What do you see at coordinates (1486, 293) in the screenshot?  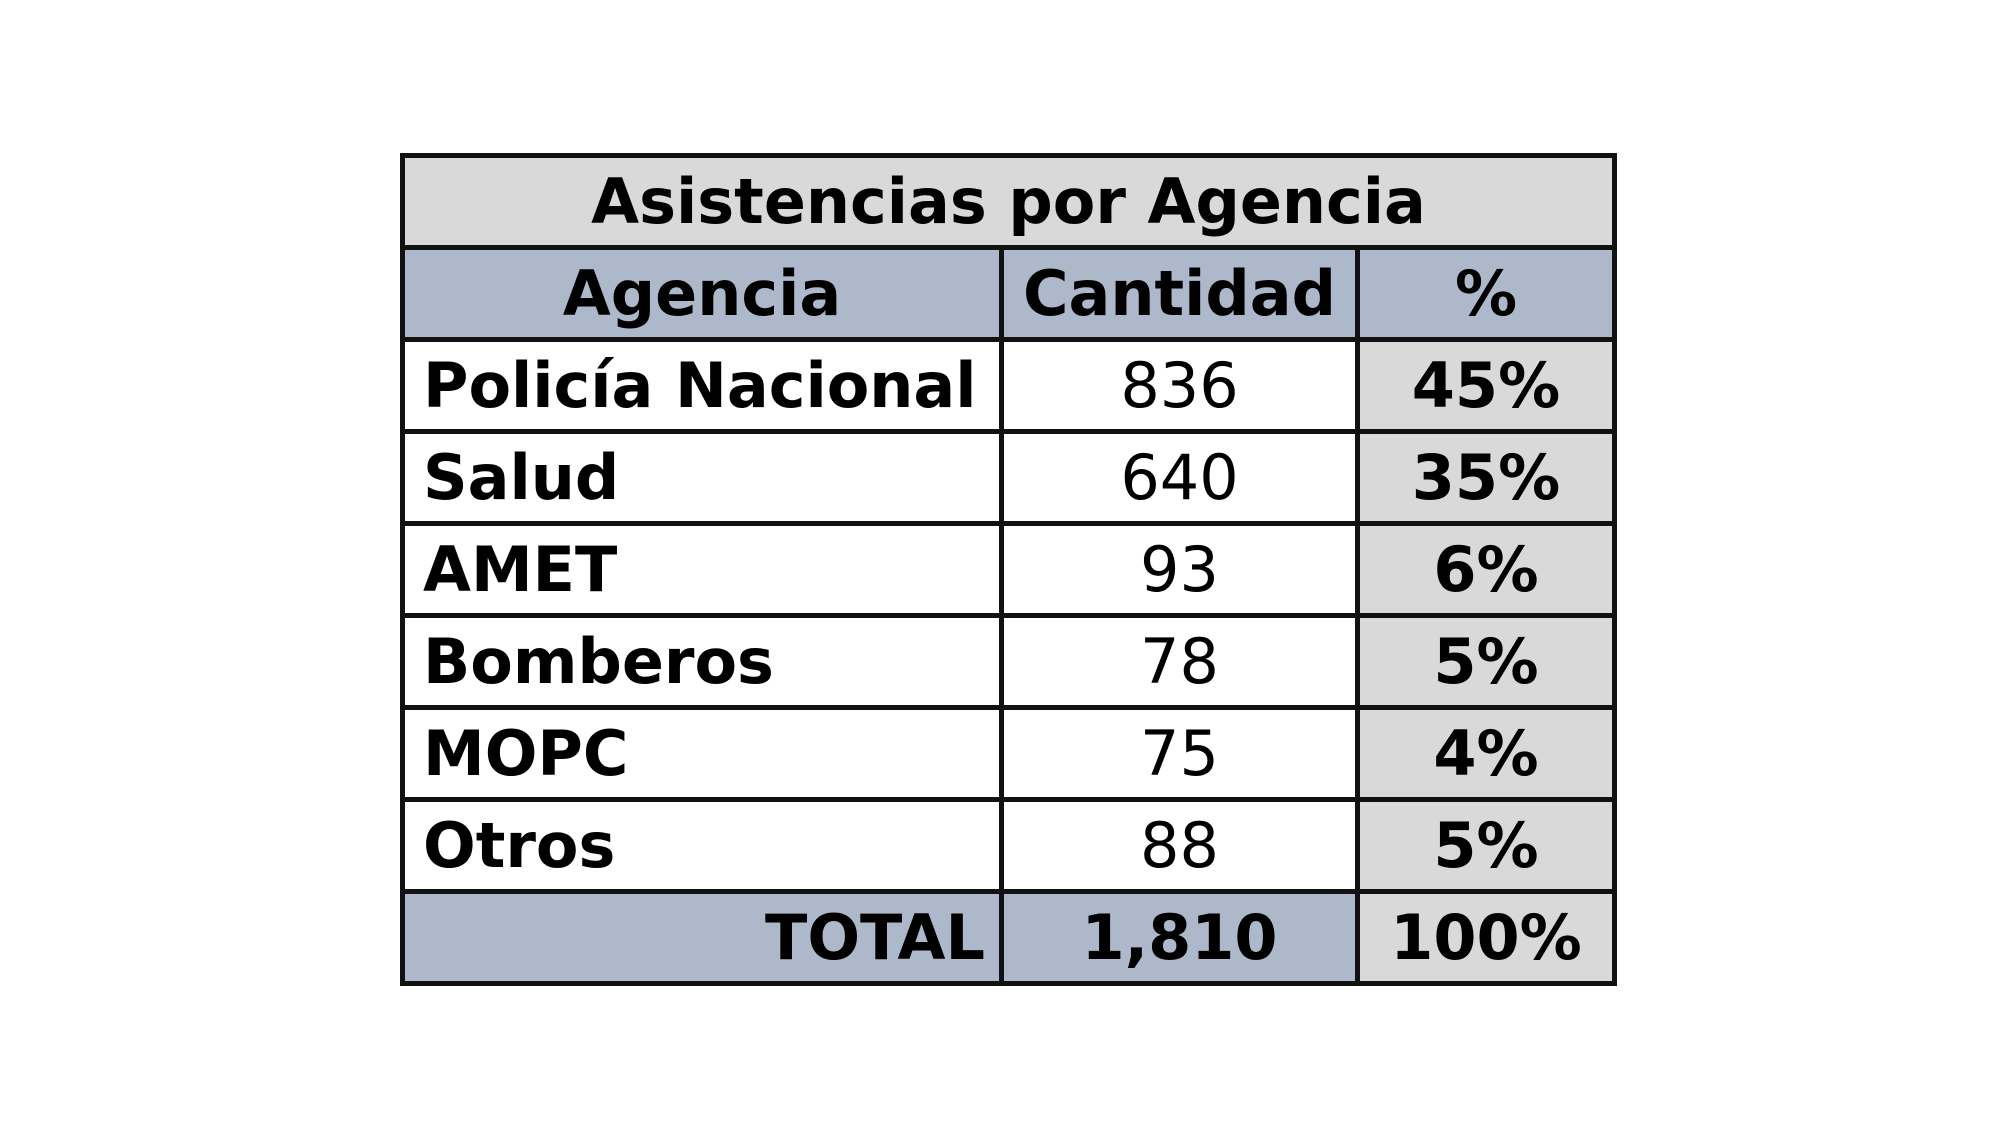 I see `percent-column-header: %` at bounding box center [1486, 293].